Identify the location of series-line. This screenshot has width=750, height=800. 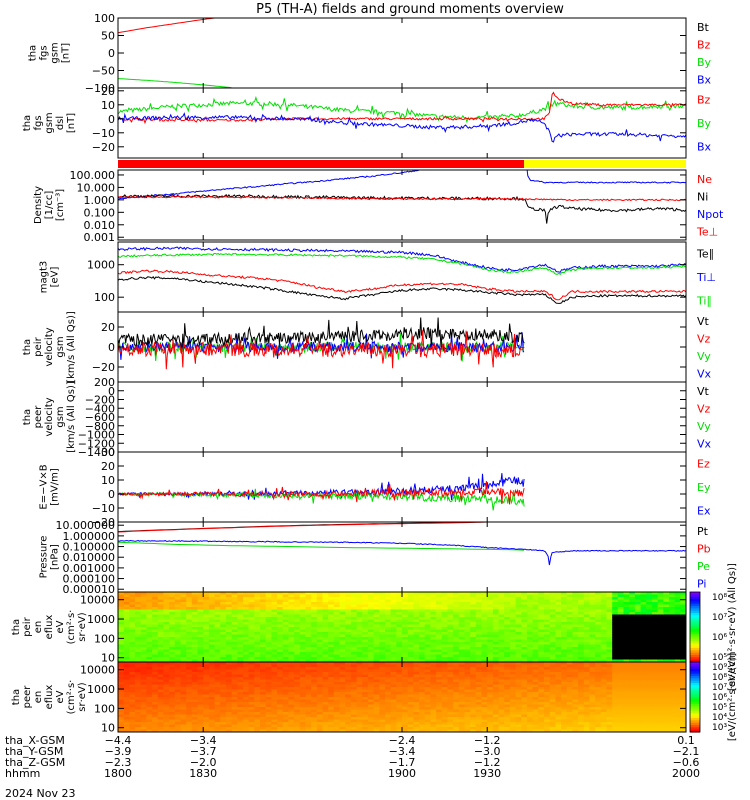
(321, 346).